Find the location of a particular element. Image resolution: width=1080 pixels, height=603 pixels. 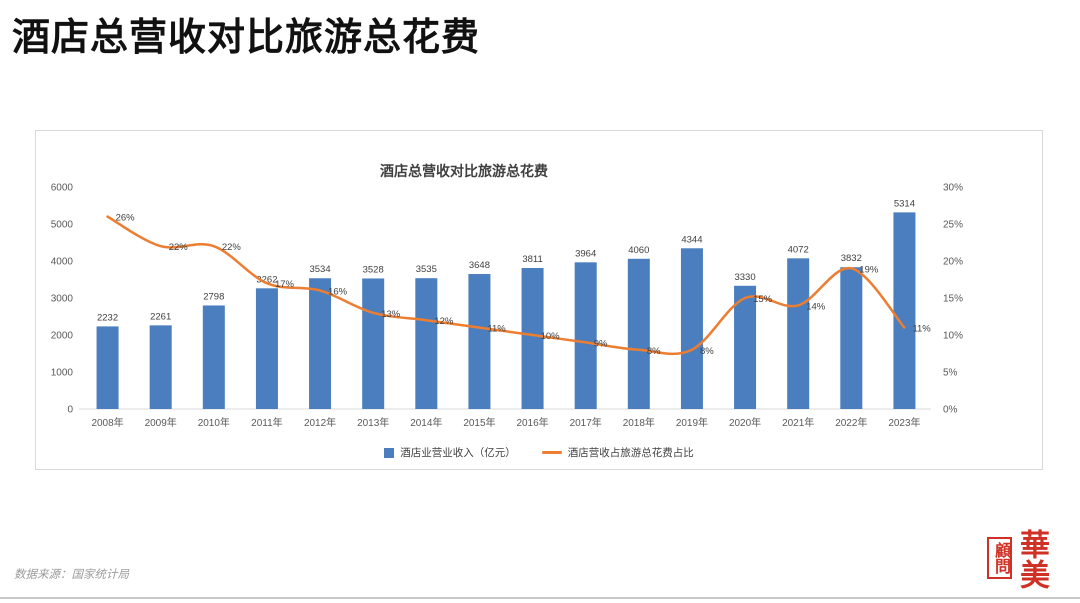

bar-value-label: 4072 is located at coordinates (798, 249).